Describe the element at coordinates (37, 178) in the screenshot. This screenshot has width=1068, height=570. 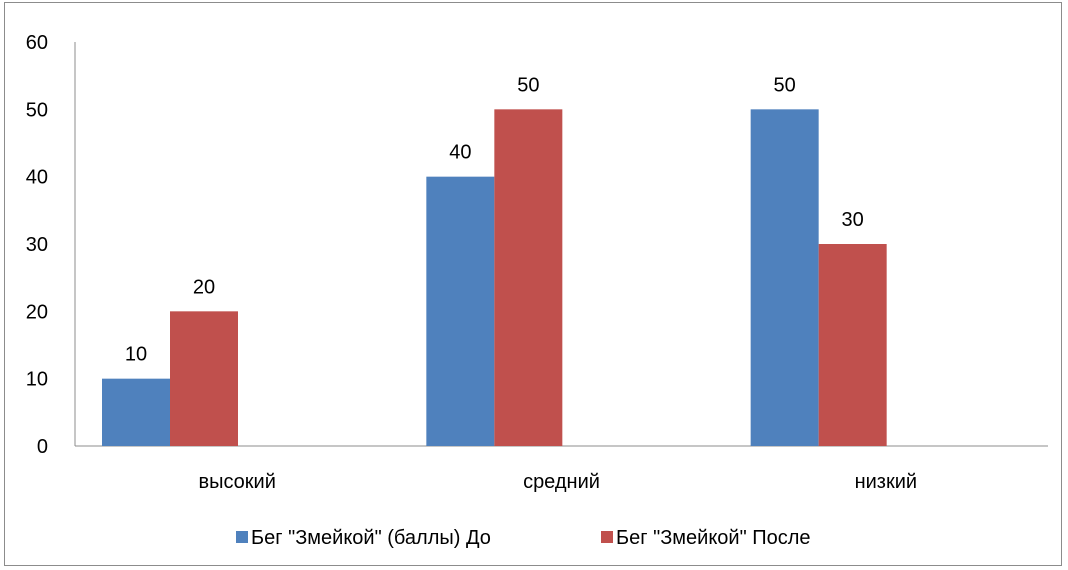
I see `y-tick-label: 40` at that location.